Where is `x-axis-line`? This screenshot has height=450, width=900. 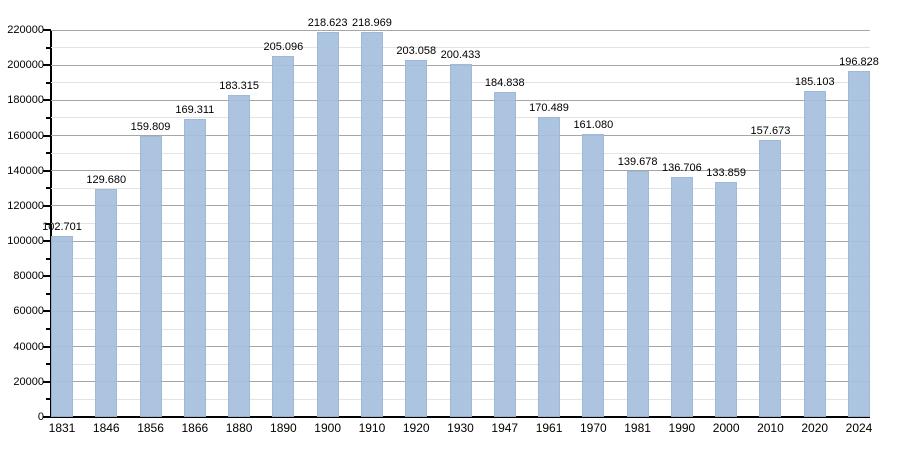
x-axis-line is located at coordinates (460, 417).